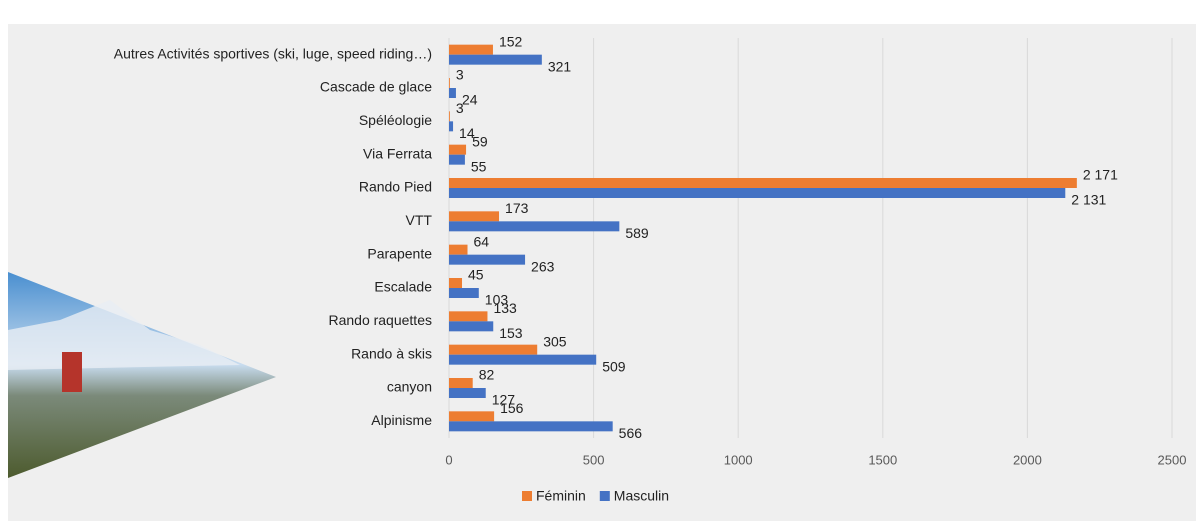 The height and width of the screenshot is (528, 1202). What do you see at coordinates (391, 353) in the screenshot?
I see `y-tick-label: Rando à skis` at bounding box center [391, 353].